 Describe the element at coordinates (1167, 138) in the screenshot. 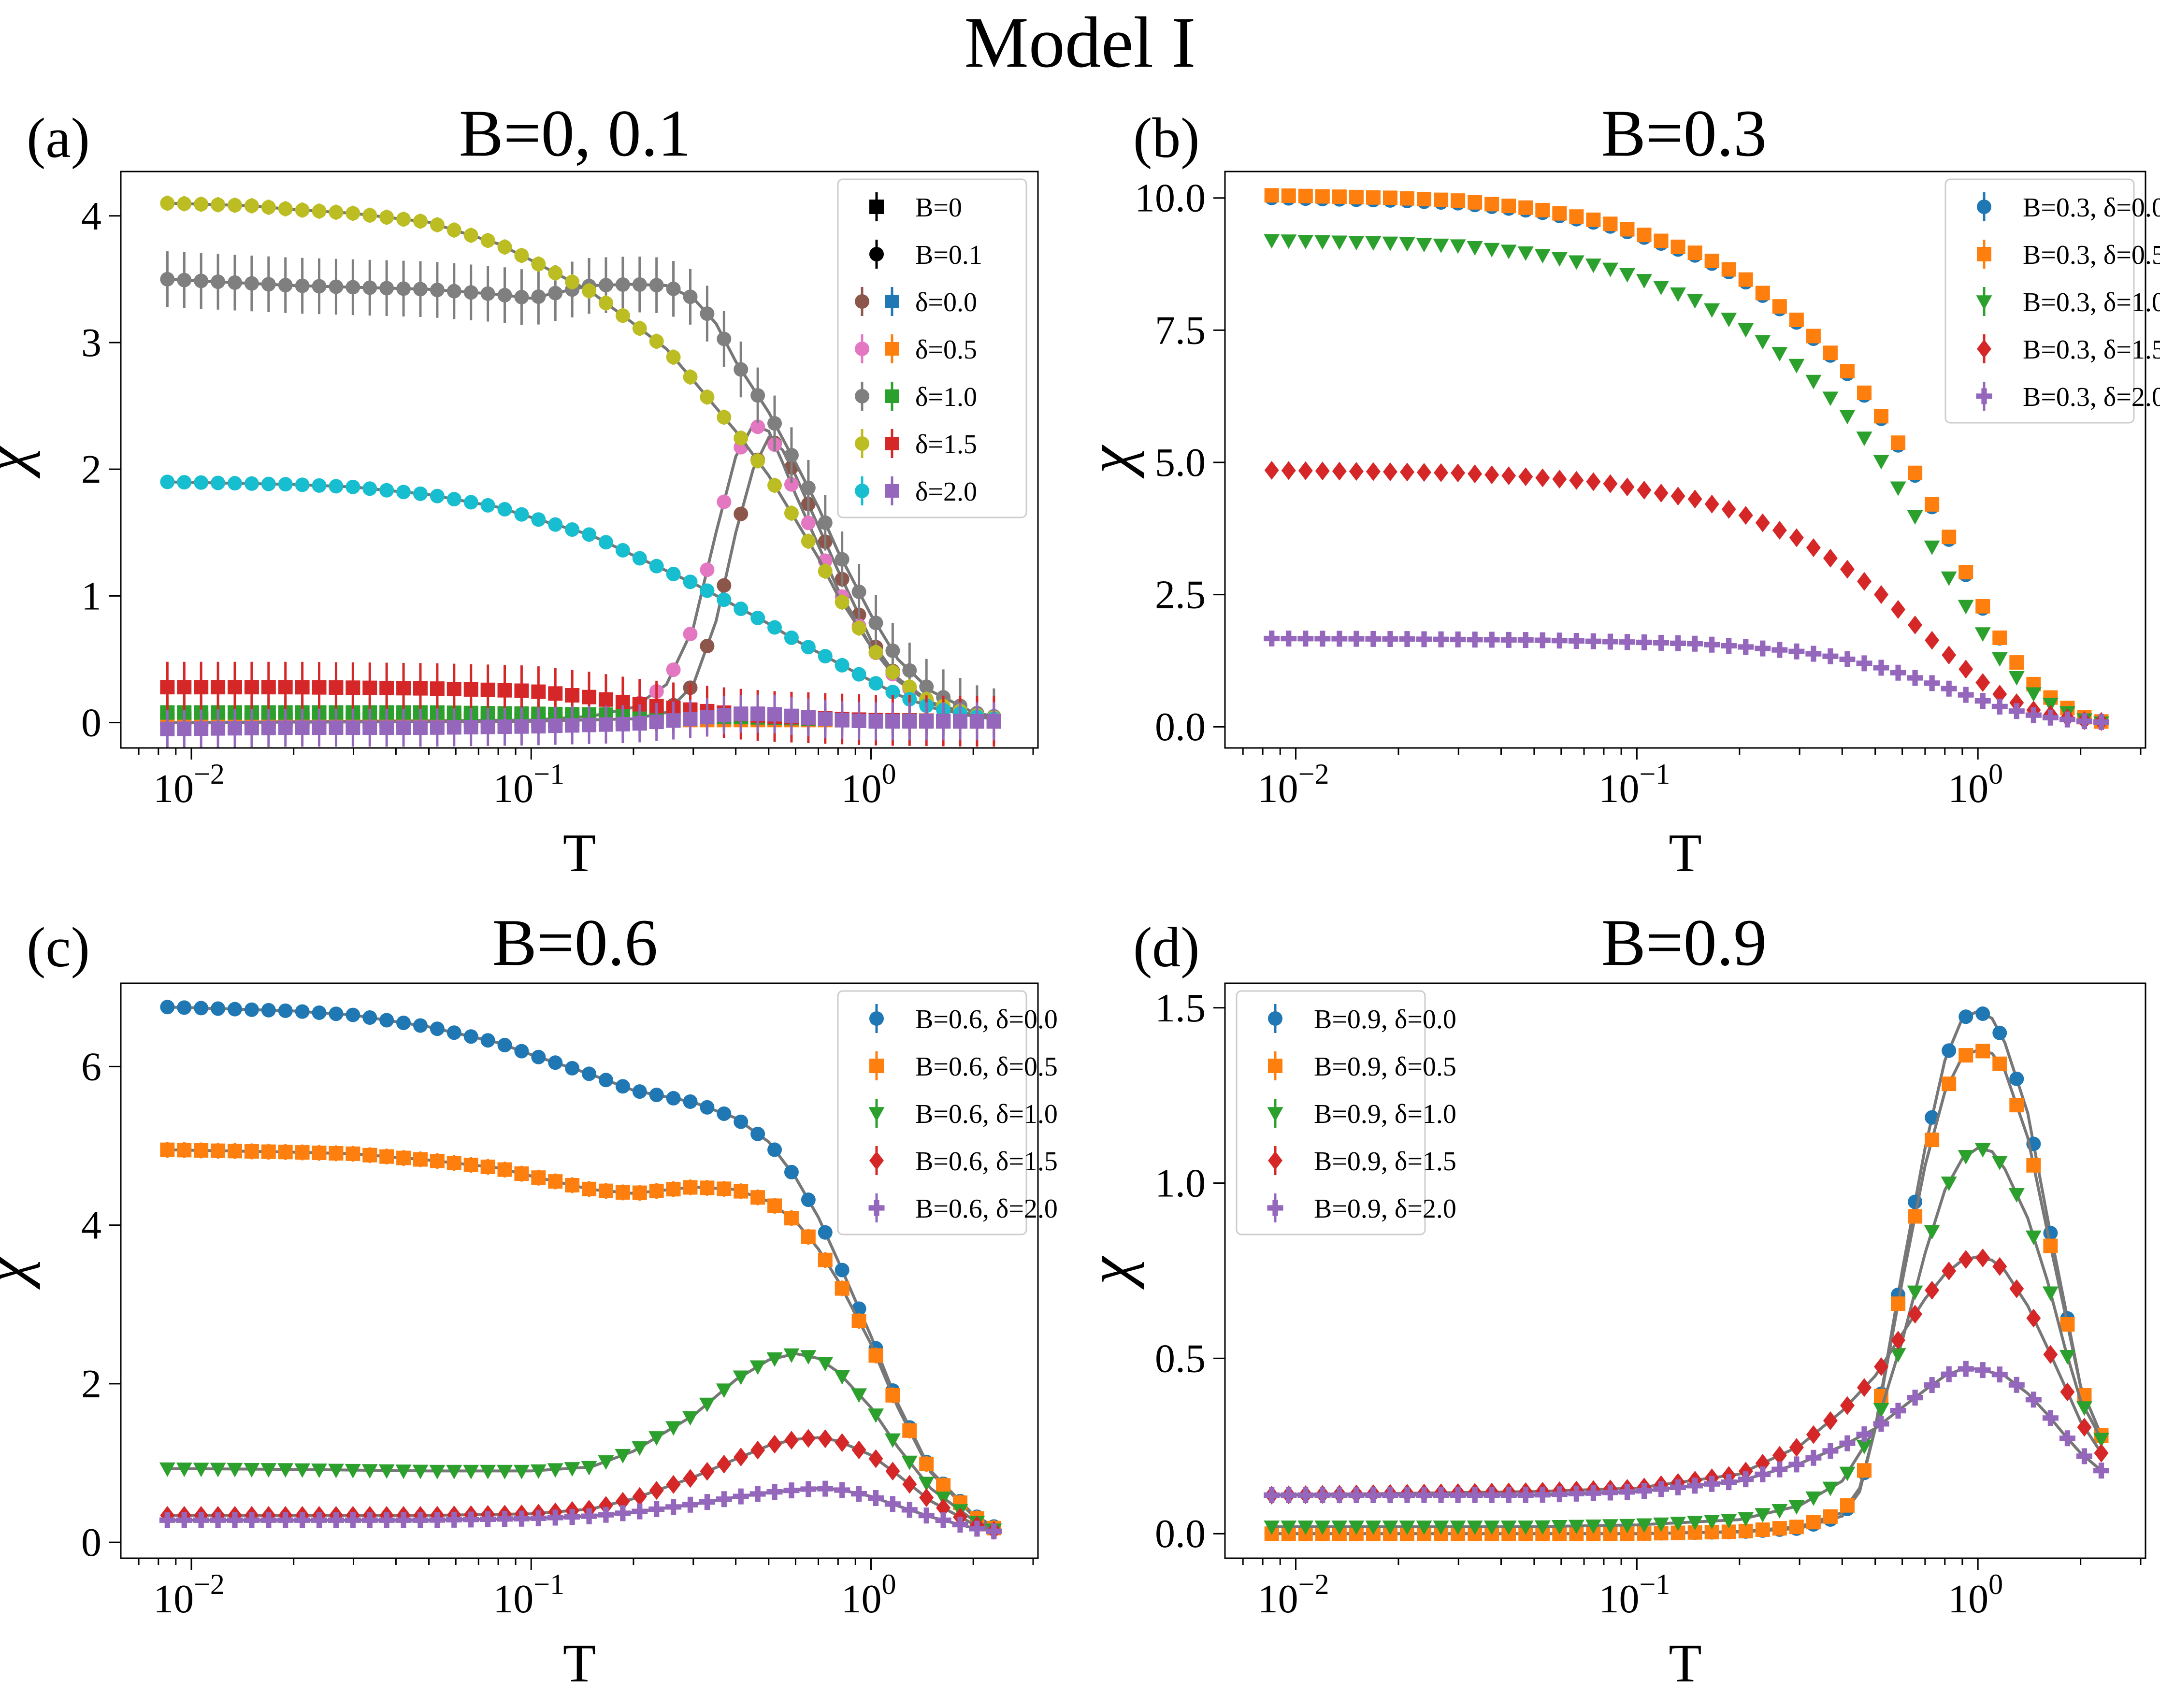

I see `panel-label: (b)` at that location.